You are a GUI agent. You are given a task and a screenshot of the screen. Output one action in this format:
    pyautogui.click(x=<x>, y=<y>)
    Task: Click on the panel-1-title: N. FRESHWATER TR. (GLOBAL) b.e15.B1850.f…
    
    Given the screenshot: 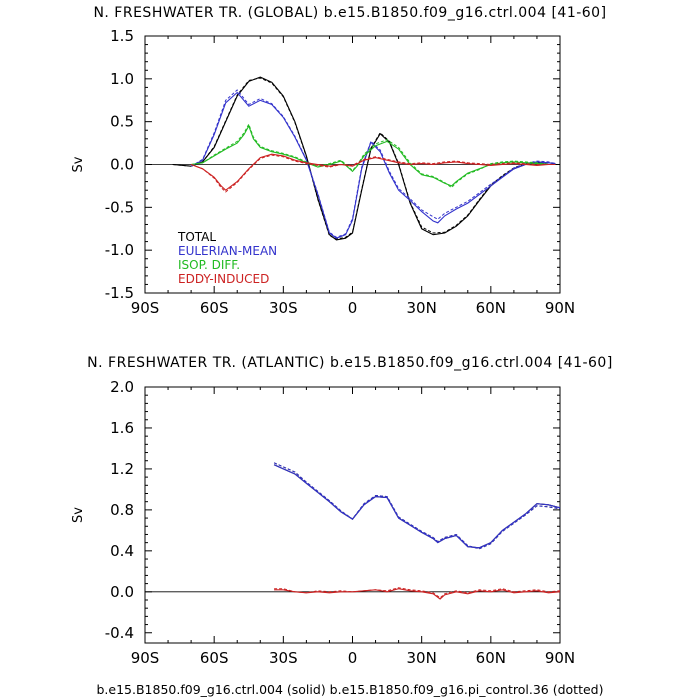 What is the action you would take?
    pyautogui.click(x=349, y=13)
    